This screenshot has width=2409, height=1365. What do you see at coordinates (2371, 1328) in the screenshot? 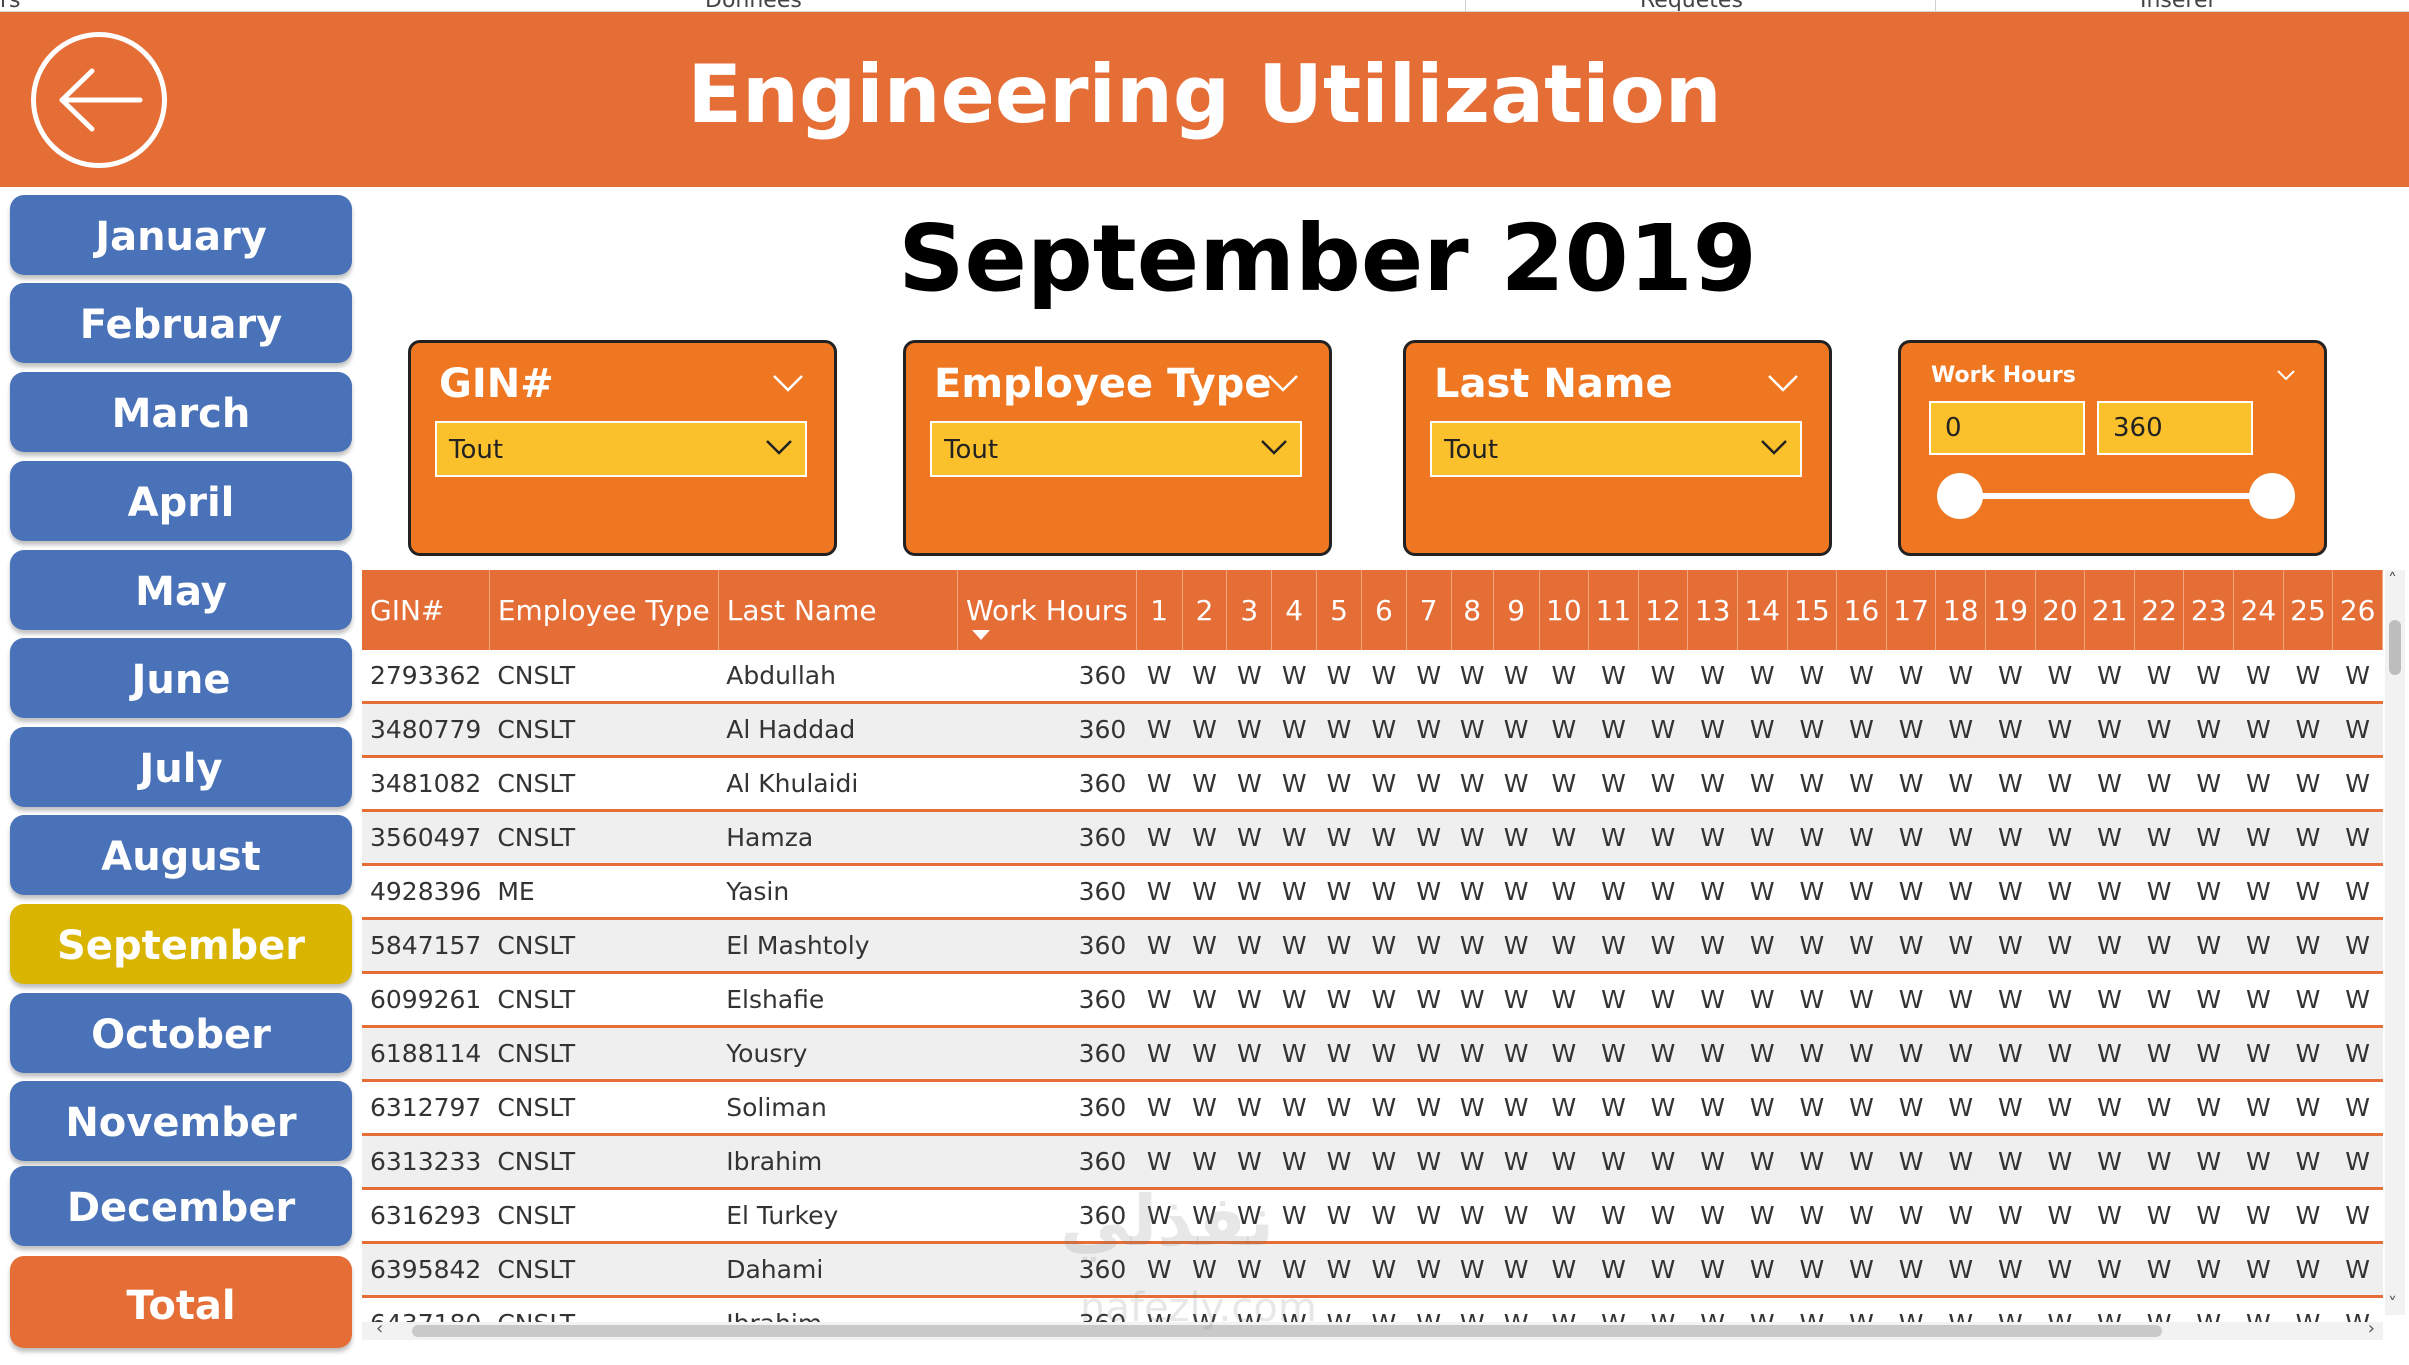
I see `scroll-right-icon: ›` at bounding box center [2371, 1328].